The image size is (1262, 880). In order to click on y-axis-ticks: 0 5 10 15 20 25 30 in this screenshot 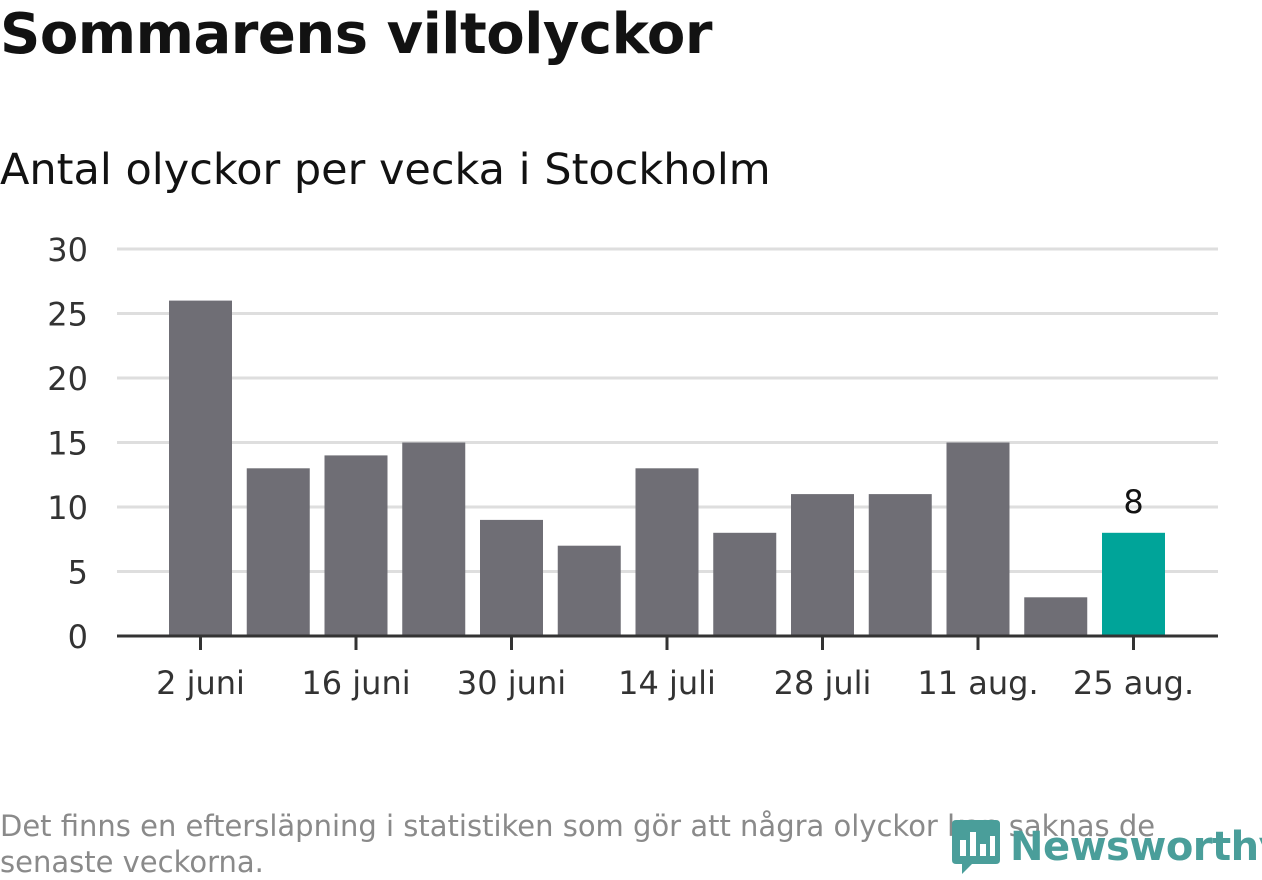, I will do `click(67, 443)`.